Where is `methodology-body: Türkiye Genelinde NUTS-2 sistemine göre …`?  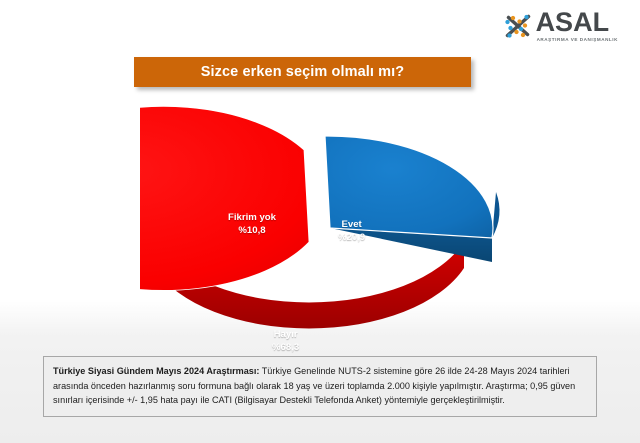 methodology-body: Türkiye Genelinde NUTS-2 sistemine göre … is located at coordinates (314, 386).